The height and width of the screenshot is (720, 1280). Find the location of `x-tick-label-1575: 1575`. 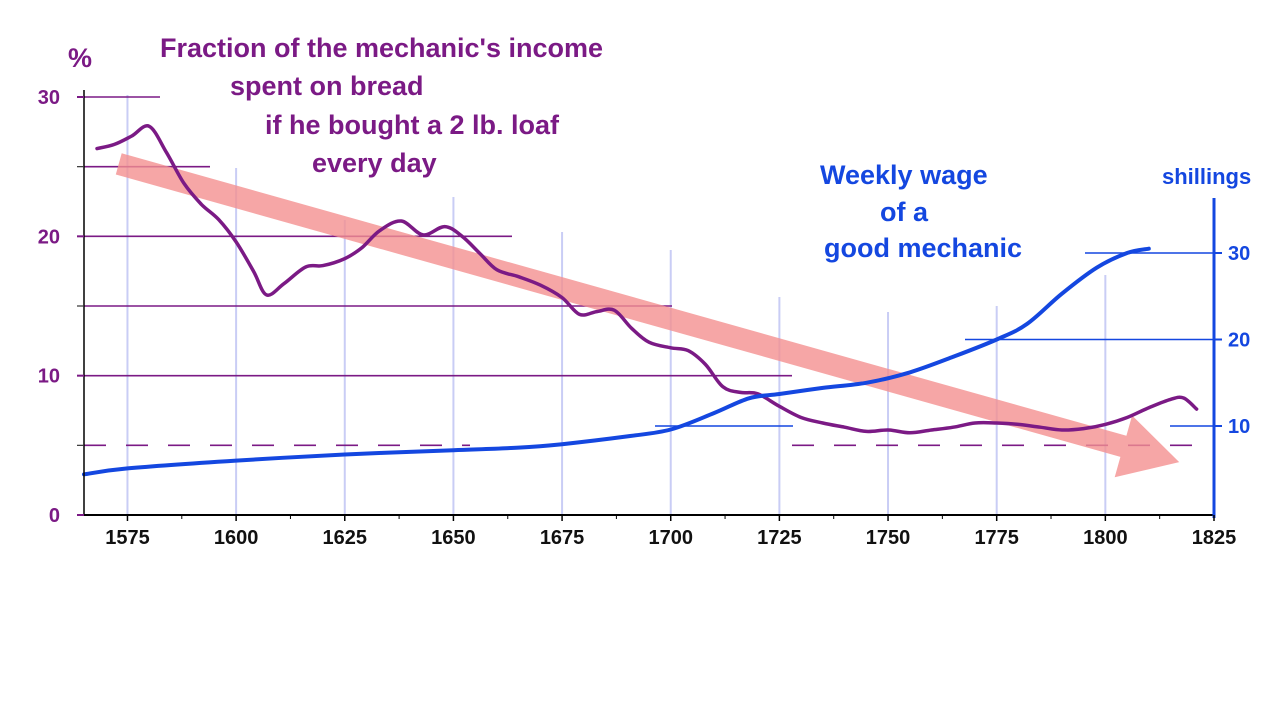

x-tick-label-1575: 1575 is located at coordinates (127, 538).